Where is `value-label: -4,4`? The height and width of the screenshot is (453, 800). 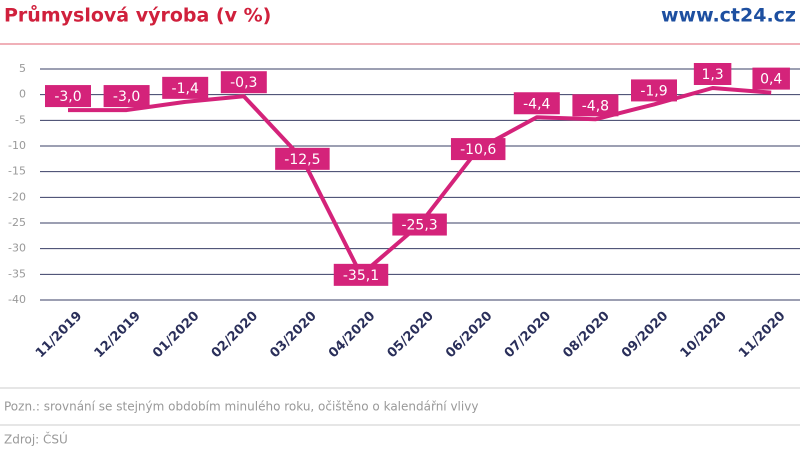
value-label: -4,4 is located at coordinates (536, 104).